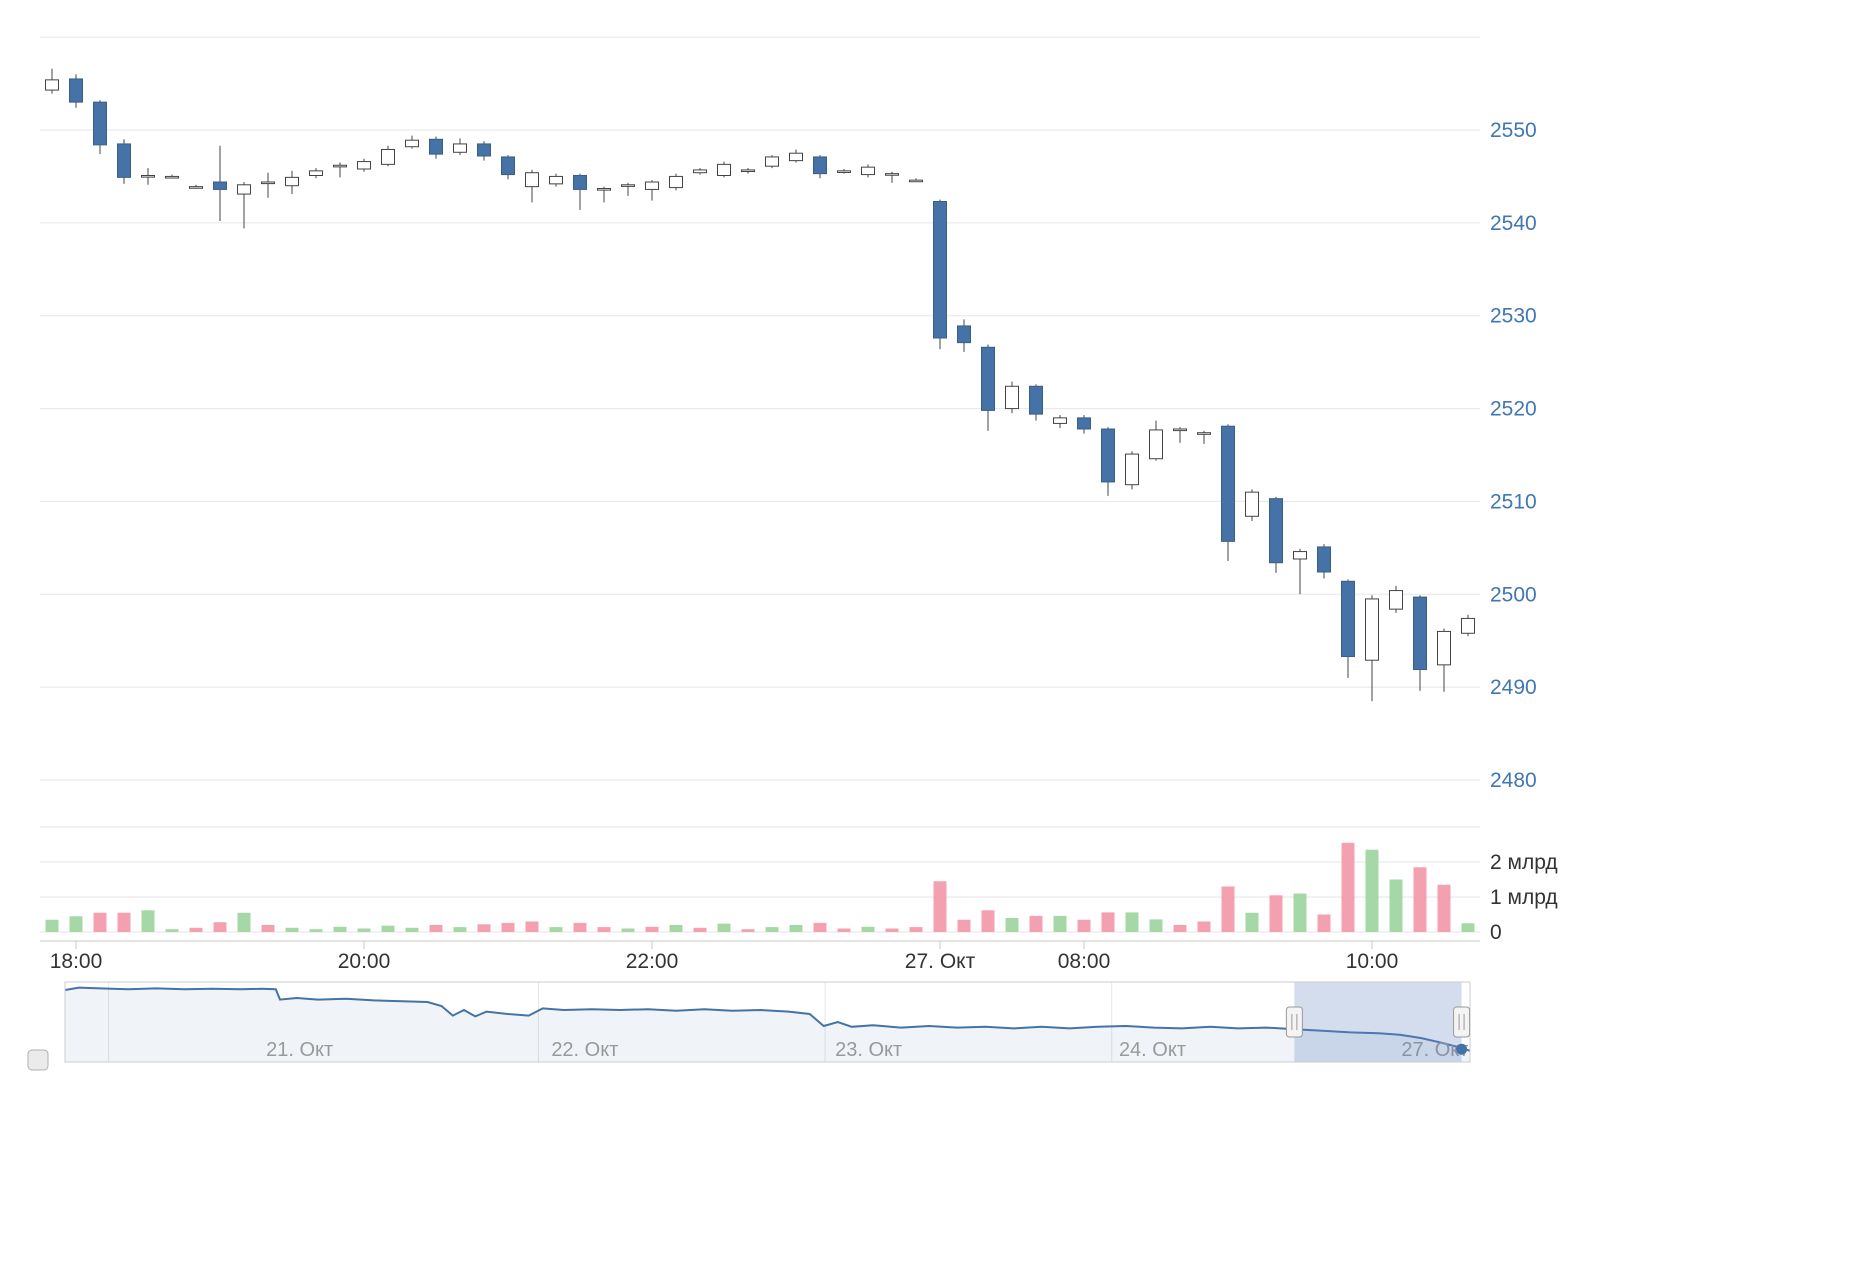 The width and height of the screenshot is (1862, 1270). What do you see at coordinates (1513, 409) in the screenshot?
I see `price-axis-label: 2520` at bounding box center [1513, 409].